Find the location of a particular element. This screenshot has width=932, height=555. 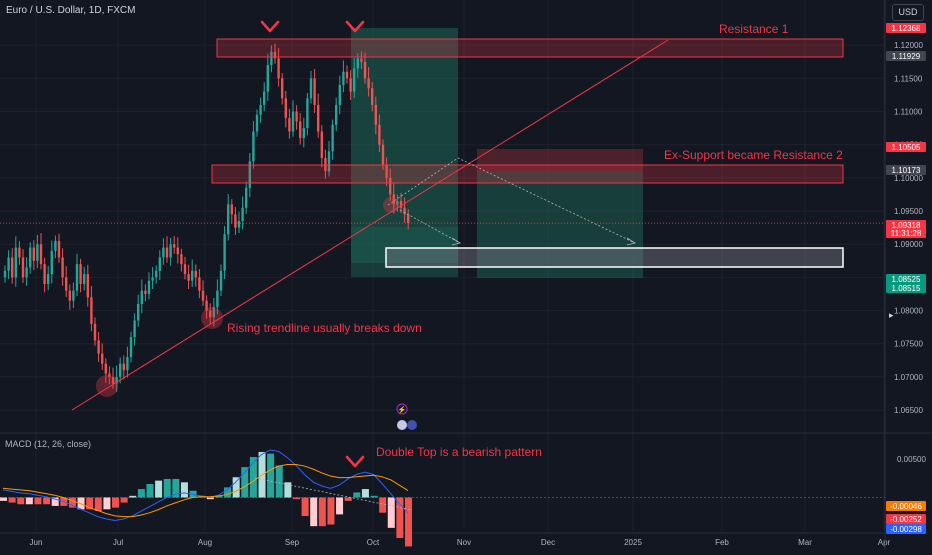

macd-price-text: -0.00298 is located at coordinates (906, 529).